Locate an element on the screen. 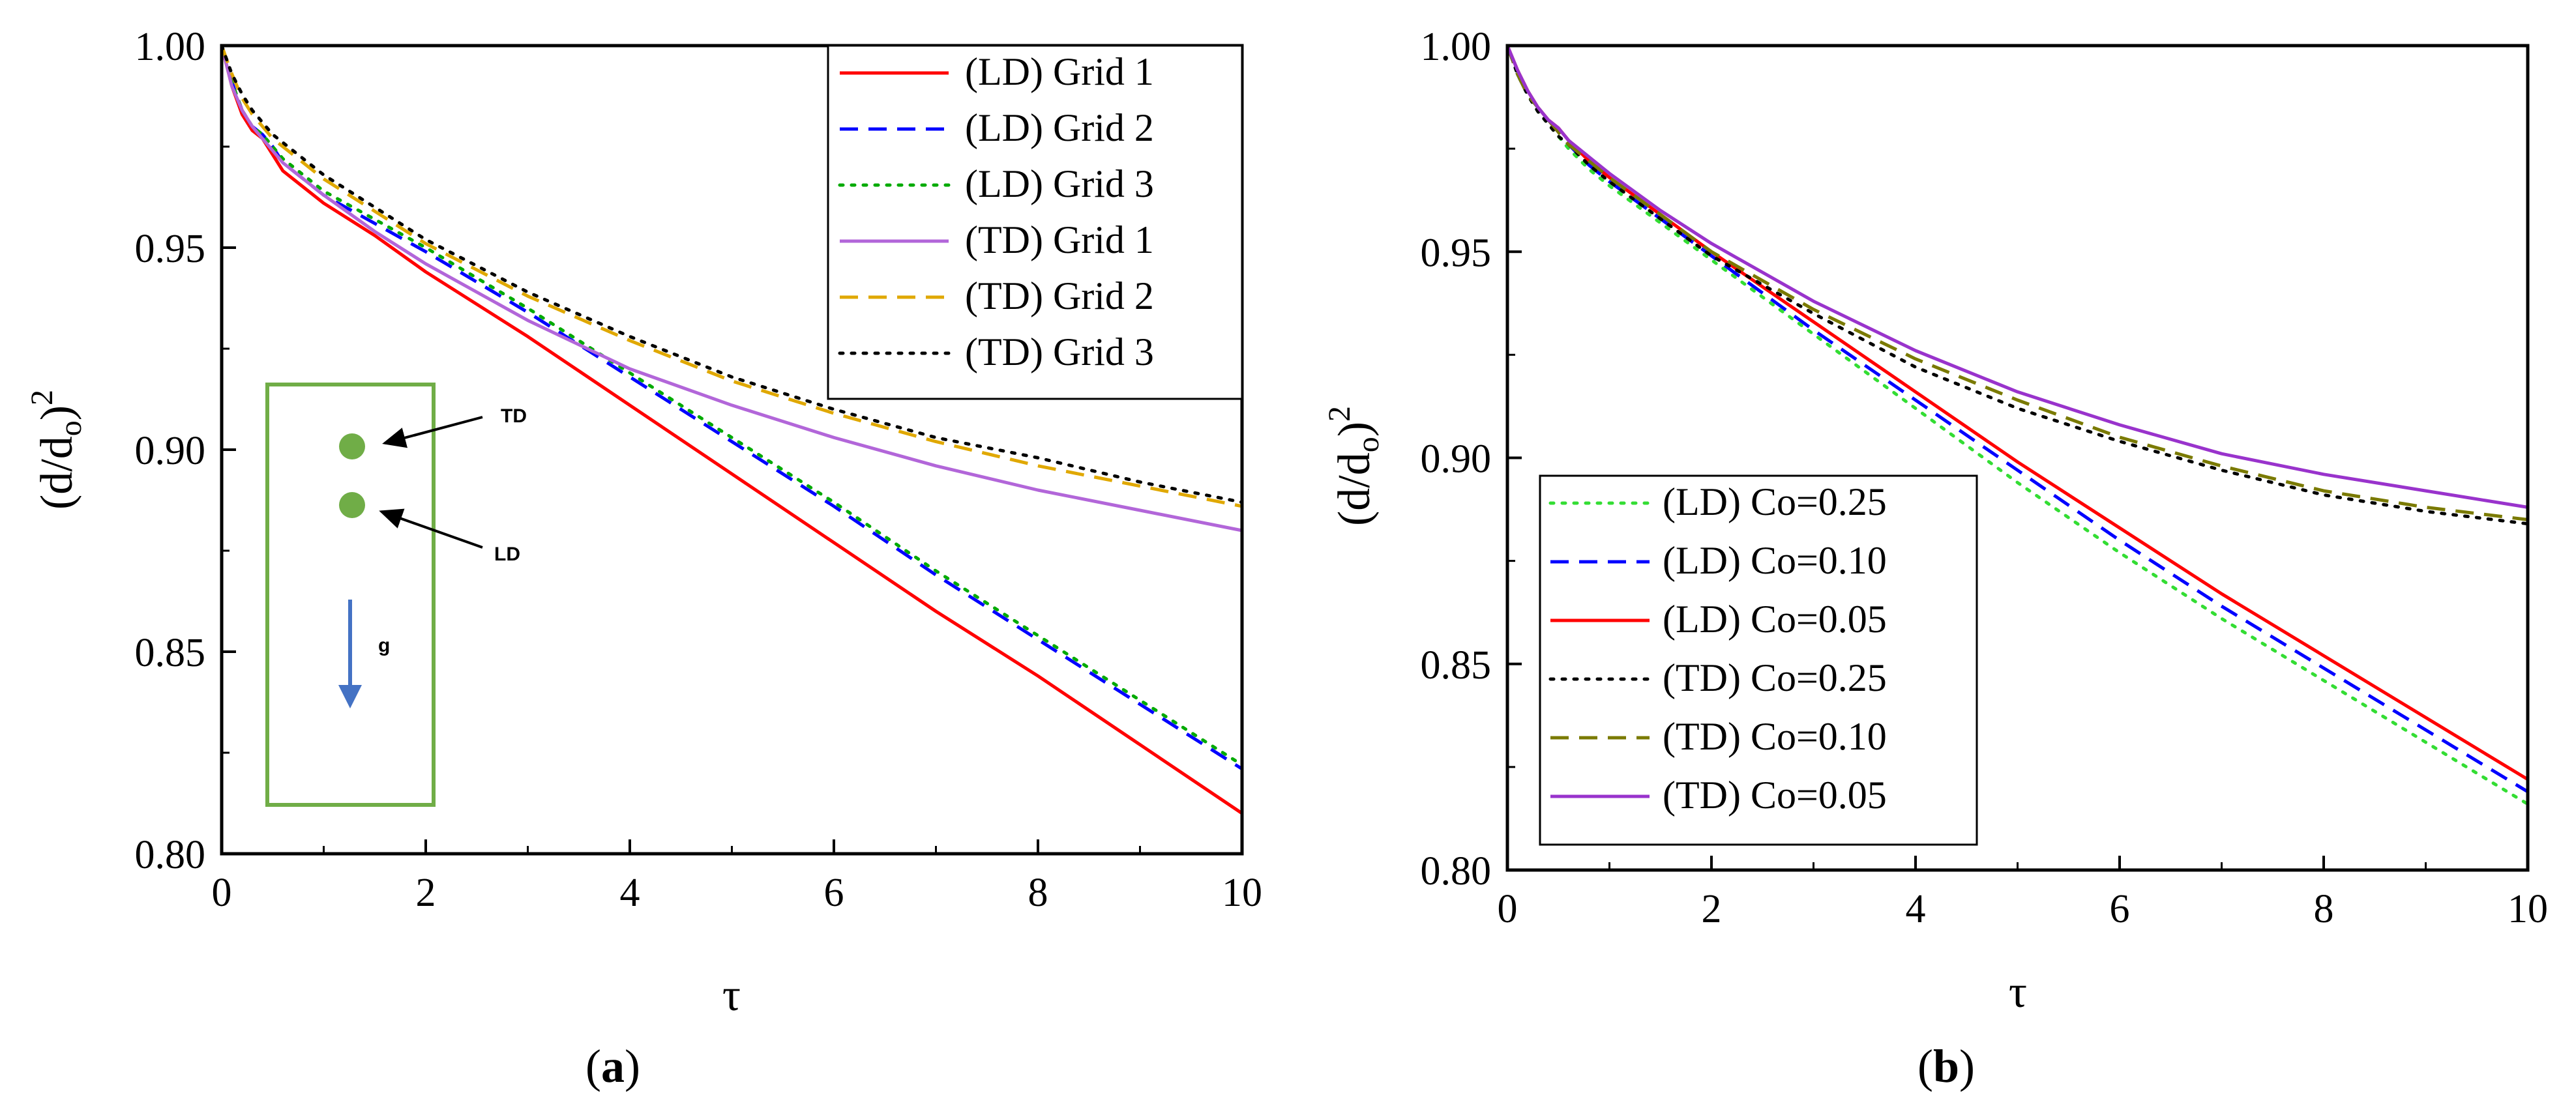  panel-b-y-tick-label: 0.95 is located at coordinates (1456, 253).